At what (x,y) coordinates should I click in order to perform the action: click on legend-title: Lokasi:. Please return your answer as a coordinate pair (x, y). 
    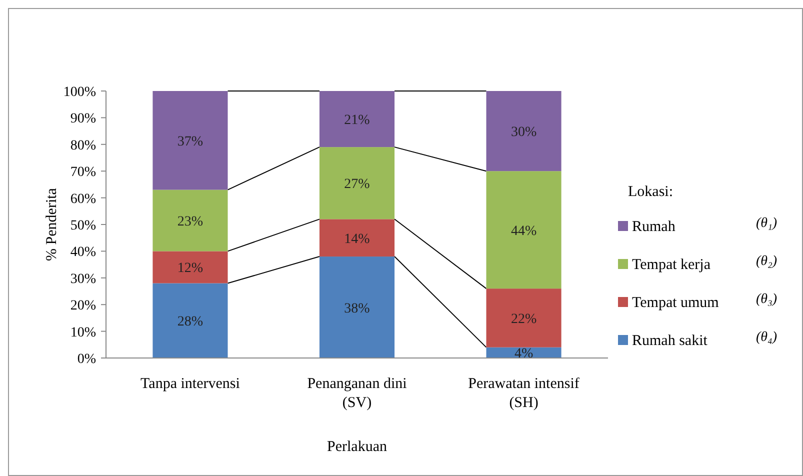
    Looking at the image, I should click on (650, 192).